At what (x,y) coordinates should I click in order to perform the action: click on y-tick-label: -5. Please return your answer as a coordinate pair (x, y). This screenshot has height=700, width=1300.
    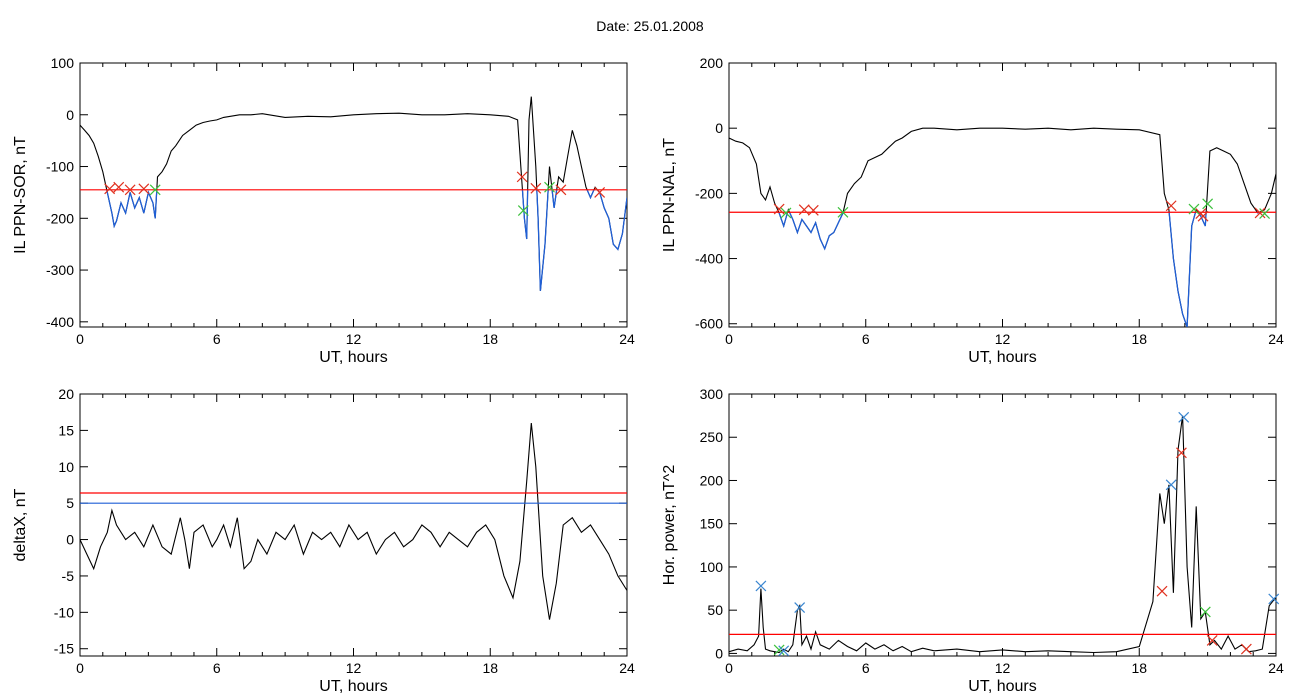
    Looking at the image, I should click on (68, 576).